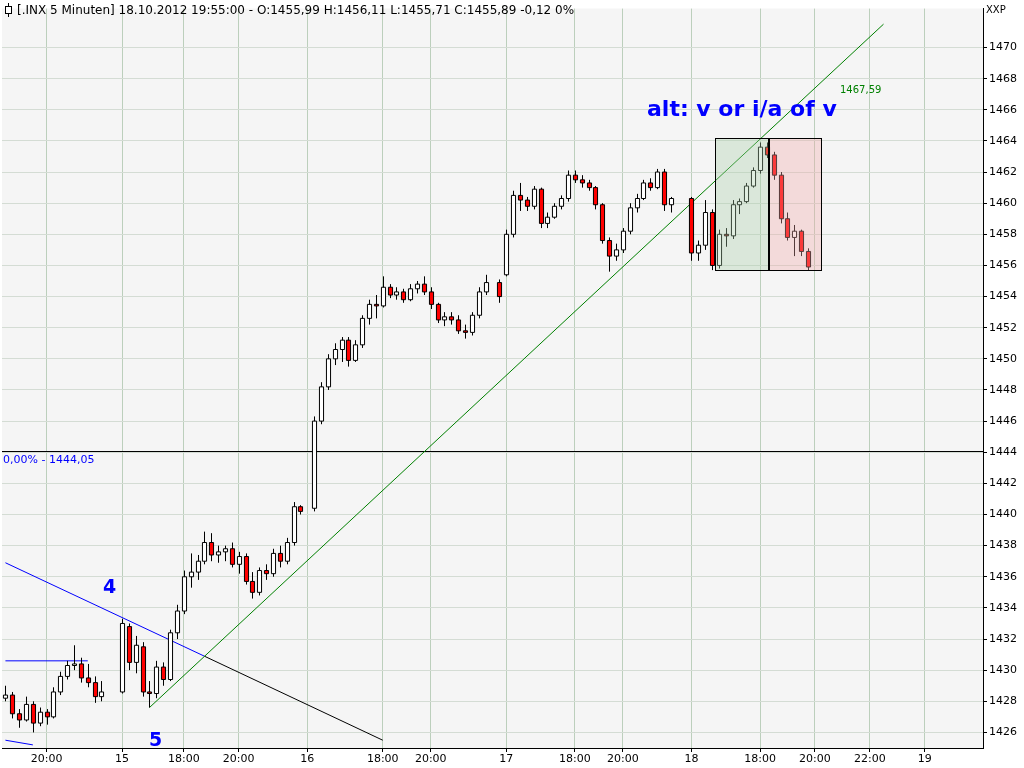  I want to click on y-tick-label: 1438, so click(1003, 545).